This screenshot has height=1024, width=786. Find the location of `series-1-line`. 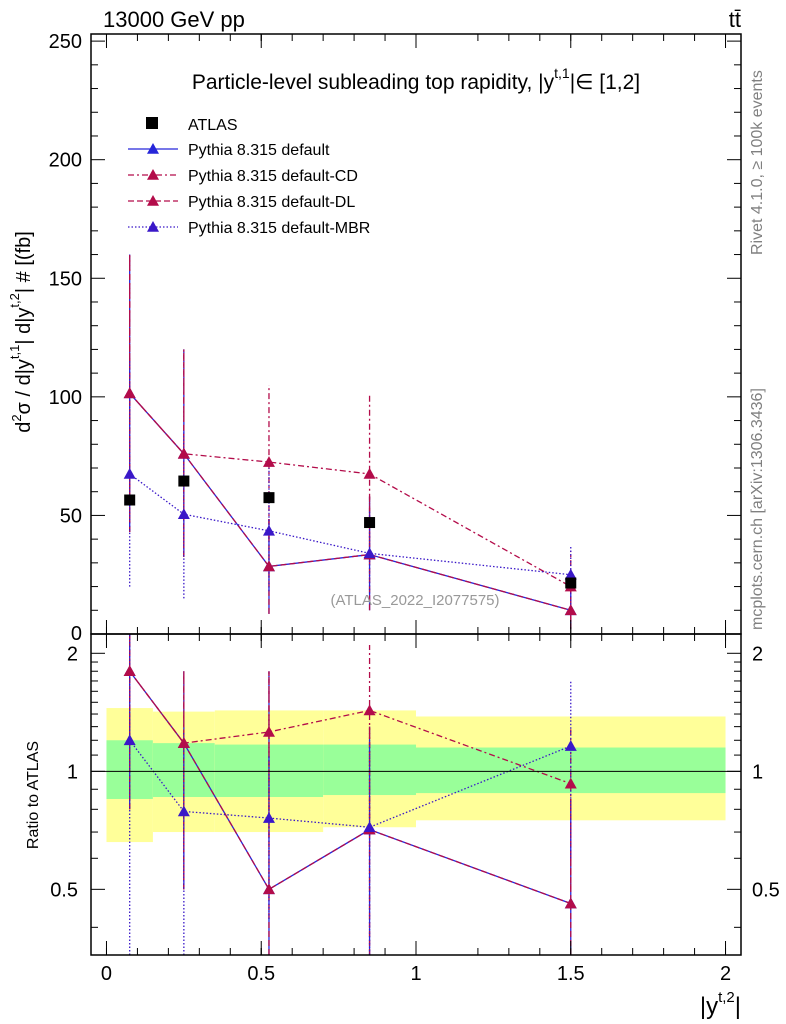

series-1-line is located at coordinates (350, 501).